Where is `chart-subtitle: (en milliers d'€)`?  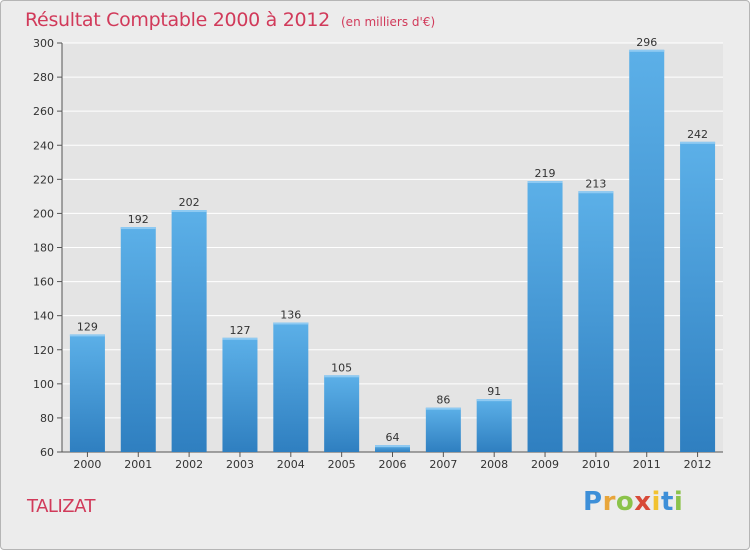
chart-subtitle: (en milliers d'€) is located at coordinates (388, 22).